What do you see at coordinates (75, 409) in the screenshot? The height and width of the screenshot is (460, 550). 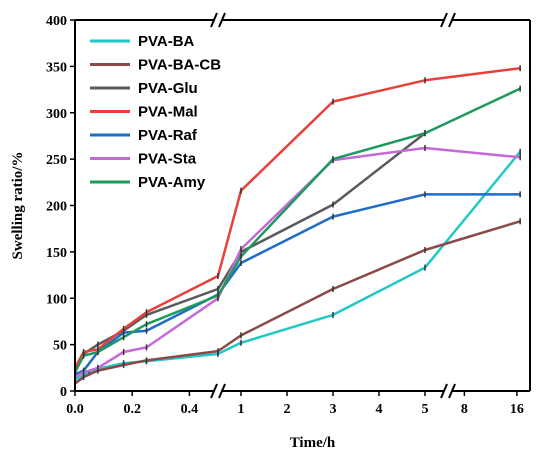 I see `x-tick-label: 0.0` at bounding box center [75, 409].